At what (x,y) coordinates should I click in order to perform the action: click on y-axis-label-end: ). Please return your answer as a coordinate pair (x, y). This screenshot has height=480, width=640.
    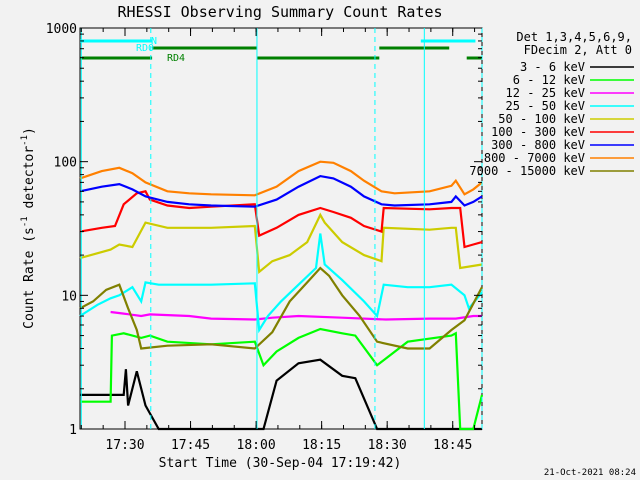
    Looking at the image, I should click on (29, 131).